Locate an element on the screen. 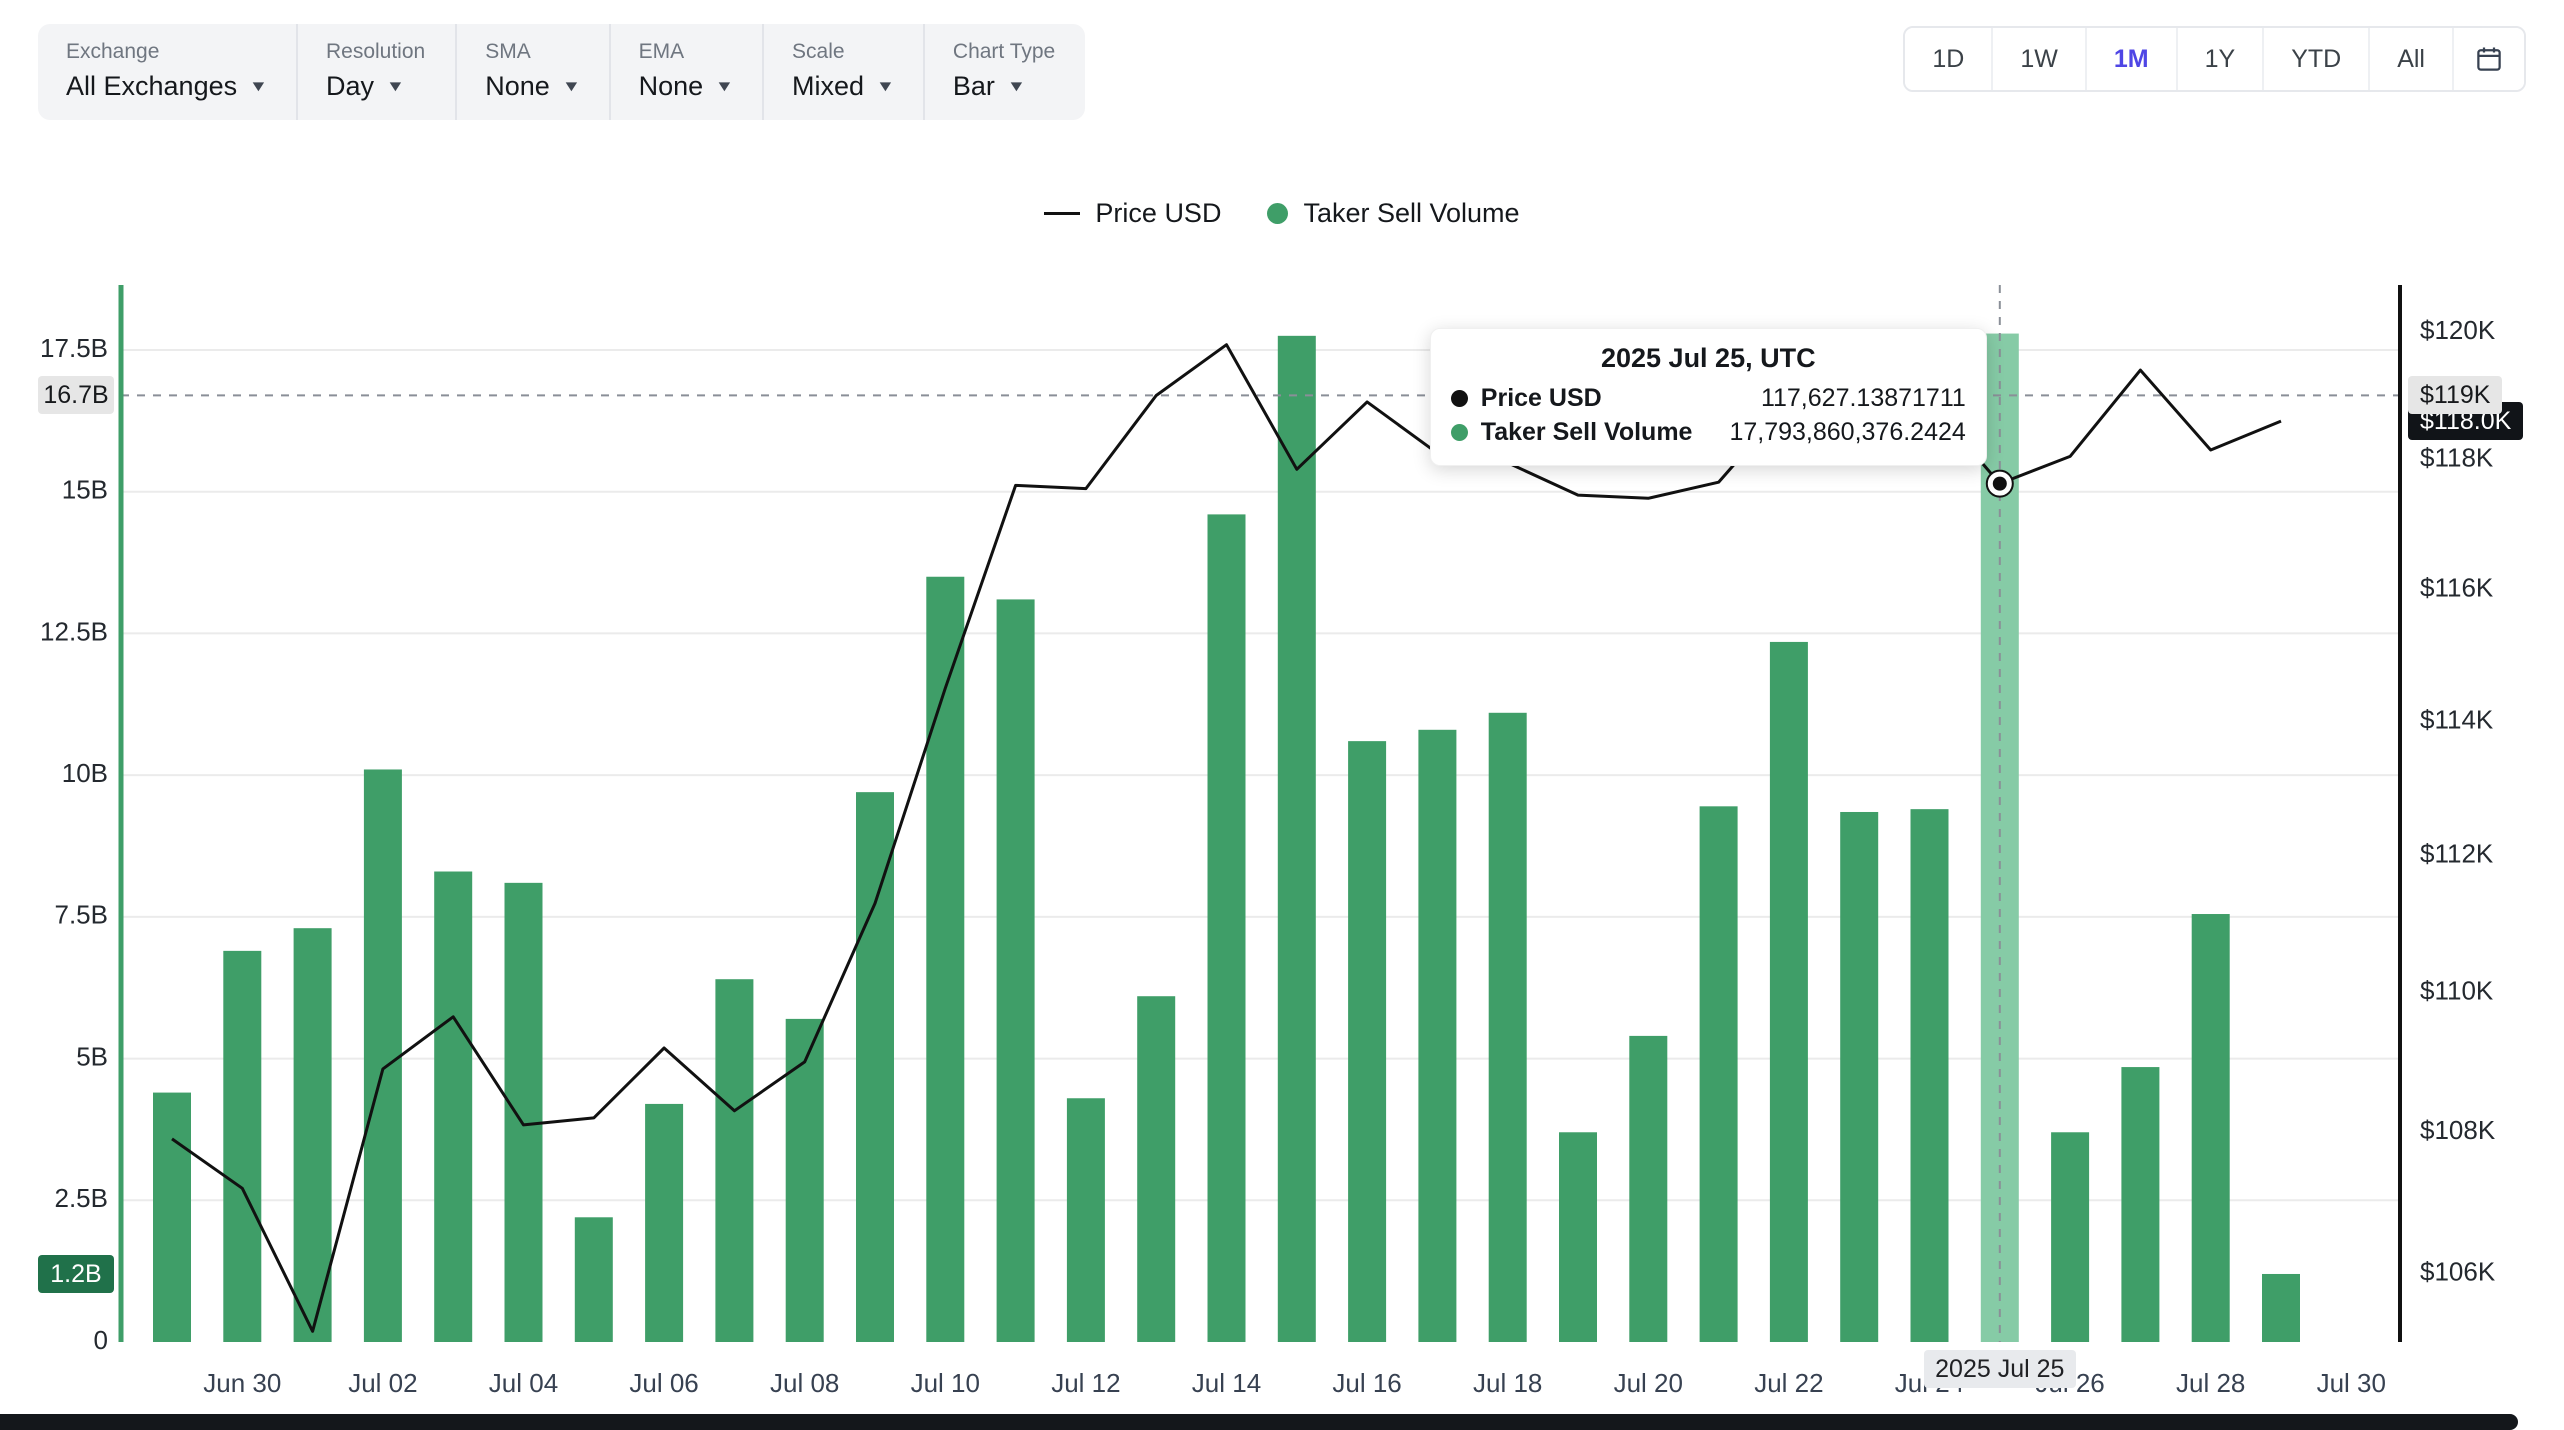  tooltip-title: 2025 Jul 25, UTC is located at coordinates (1708, 358).